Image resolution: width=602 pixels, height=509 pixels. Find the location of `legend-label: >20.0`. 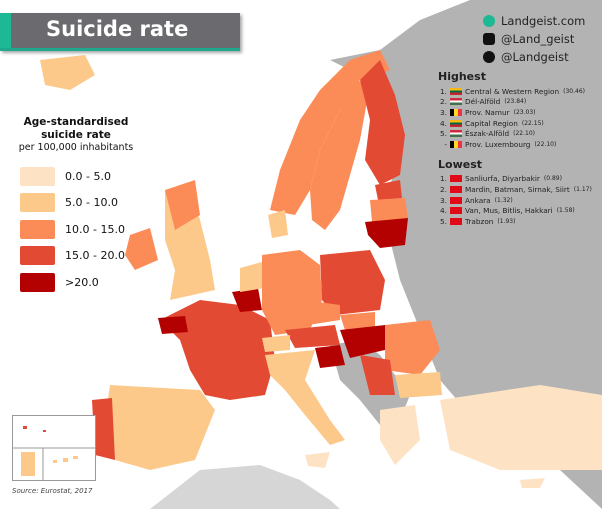

legend-label: >20.0 is located at coordinates (82, 282).